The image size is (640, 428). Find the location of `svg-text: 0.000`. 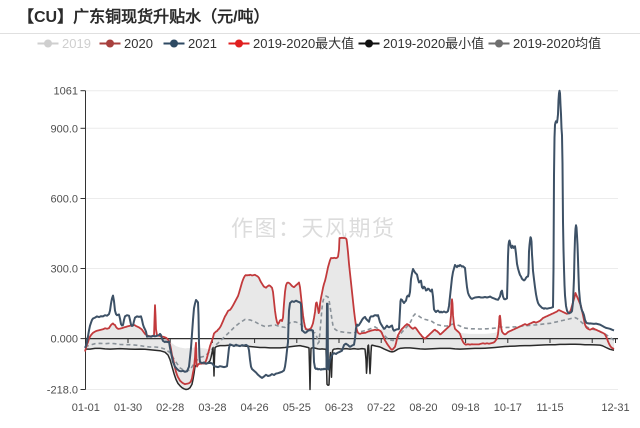

svg-text: 0.000 is located at coordinates (64, 340).